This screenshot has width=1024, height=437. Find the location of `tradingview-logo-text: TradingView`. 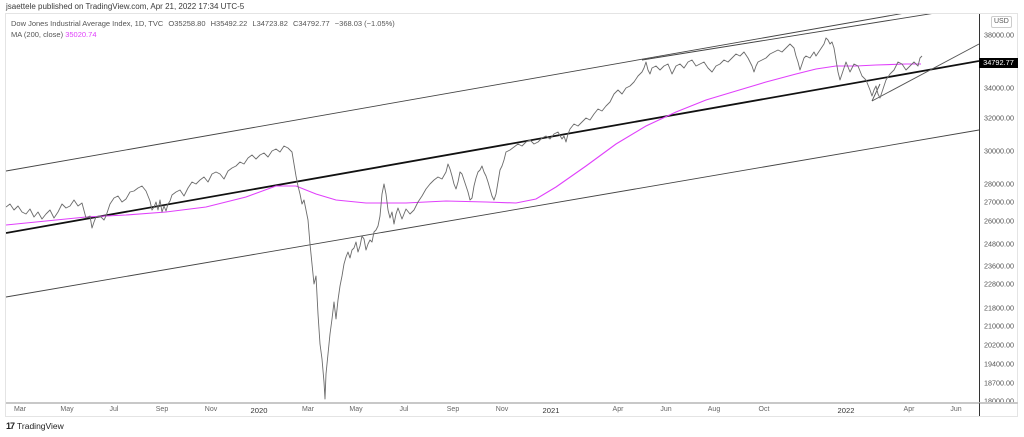

tradingview-logo-text: TradingView is located at coordinates (40, 426).